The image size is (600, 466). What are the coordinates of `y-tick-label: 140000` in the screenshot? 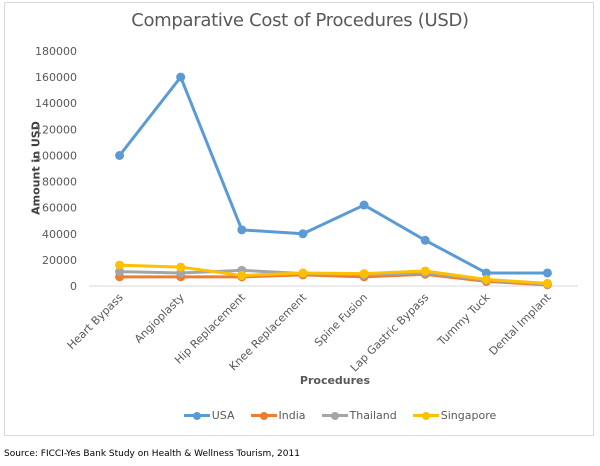 It's located at (56, 103).